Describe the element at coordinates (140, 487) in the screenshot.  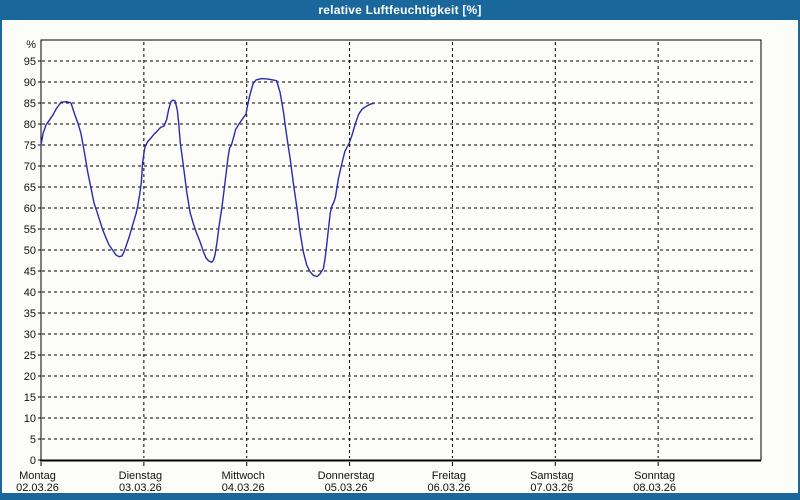
I see `x-day-date-label: 03.03.26` at that location.